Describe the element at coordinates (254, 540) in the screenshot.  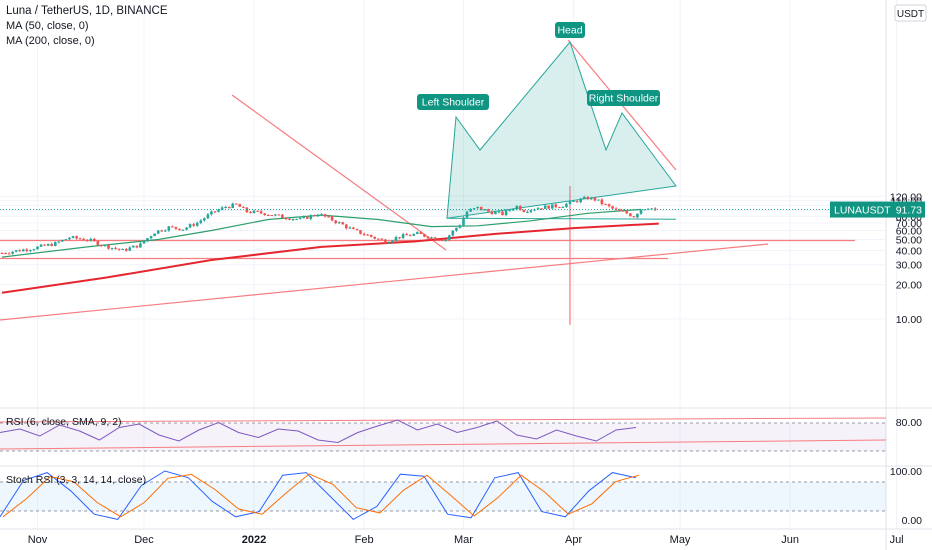
I see `x-tick-label: 2022` at that location.